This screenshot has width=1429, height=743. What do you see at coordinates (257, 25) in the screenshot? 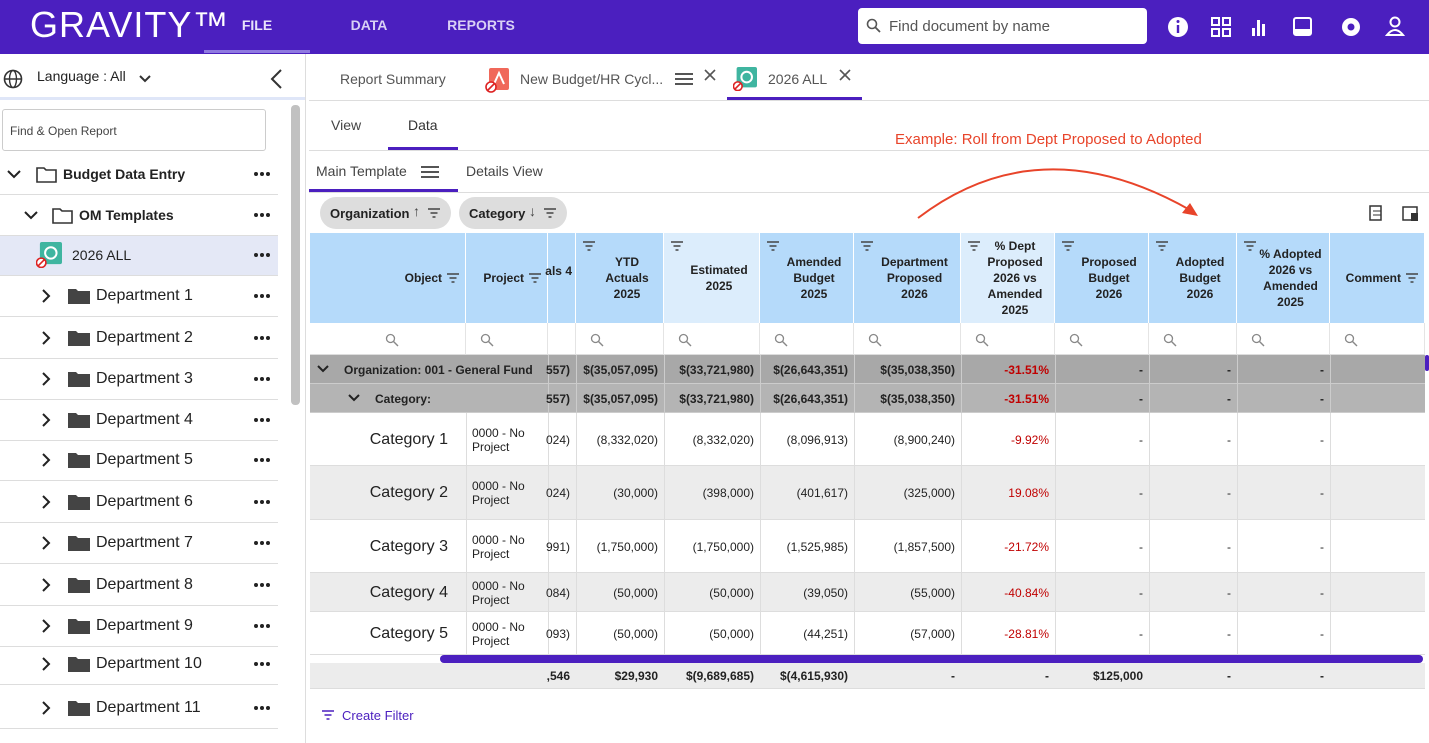
I see `nav-item: FILE` at bounding box center [257, 25].